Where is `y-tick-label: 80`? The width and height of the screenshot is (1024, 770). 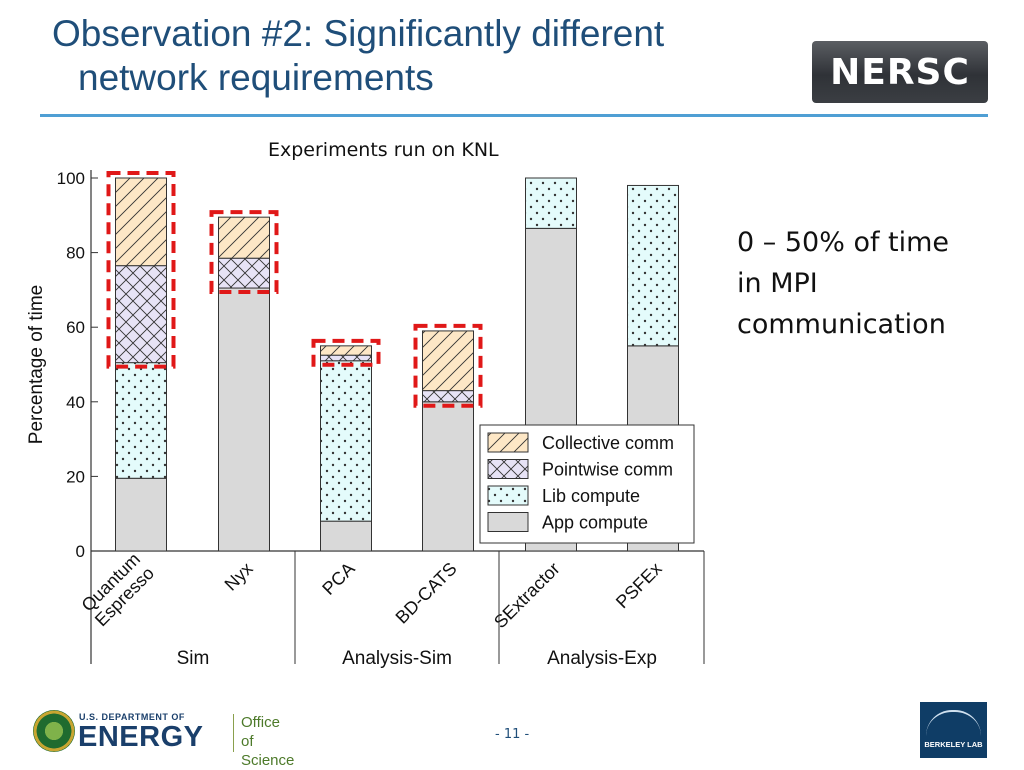
y-tick-label: 80 is located at coordinates (75, 253).